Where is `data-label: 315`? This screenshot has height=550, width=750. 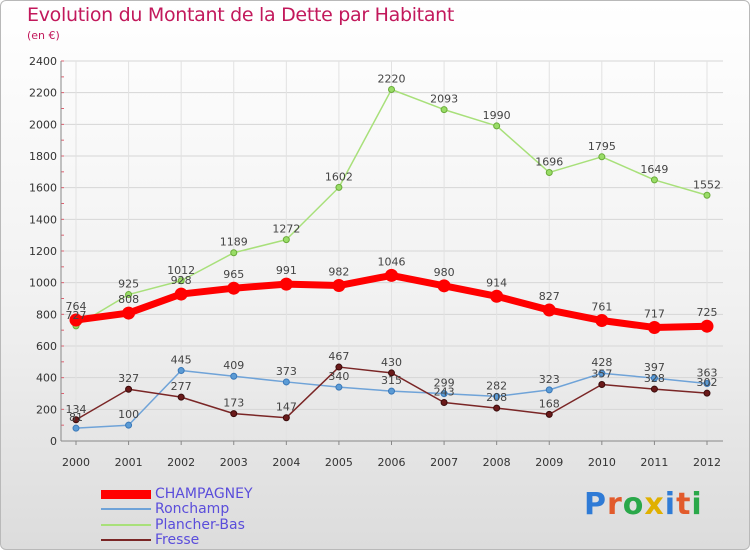 data-label: 315 is located at coordinates (391, 380).